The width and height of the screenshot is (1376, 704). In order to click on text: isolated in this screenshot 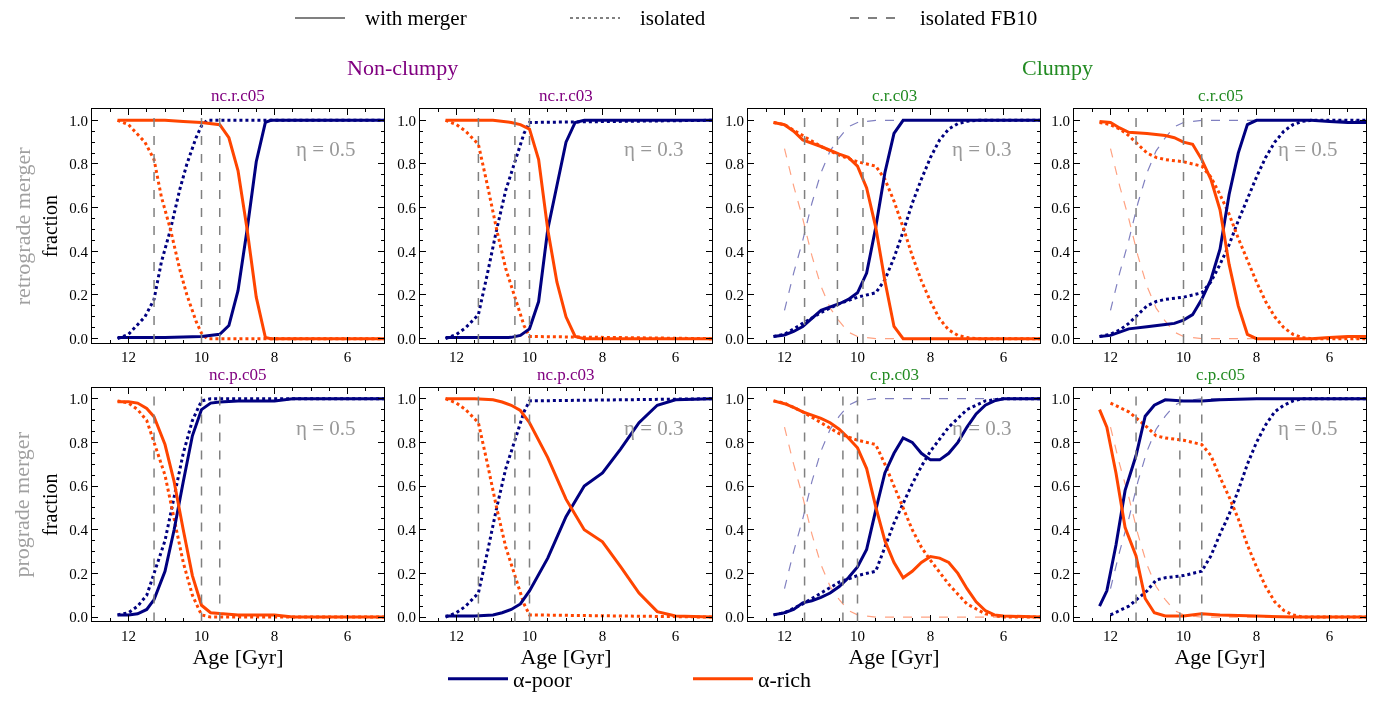, I will do `click(673, 18)`.